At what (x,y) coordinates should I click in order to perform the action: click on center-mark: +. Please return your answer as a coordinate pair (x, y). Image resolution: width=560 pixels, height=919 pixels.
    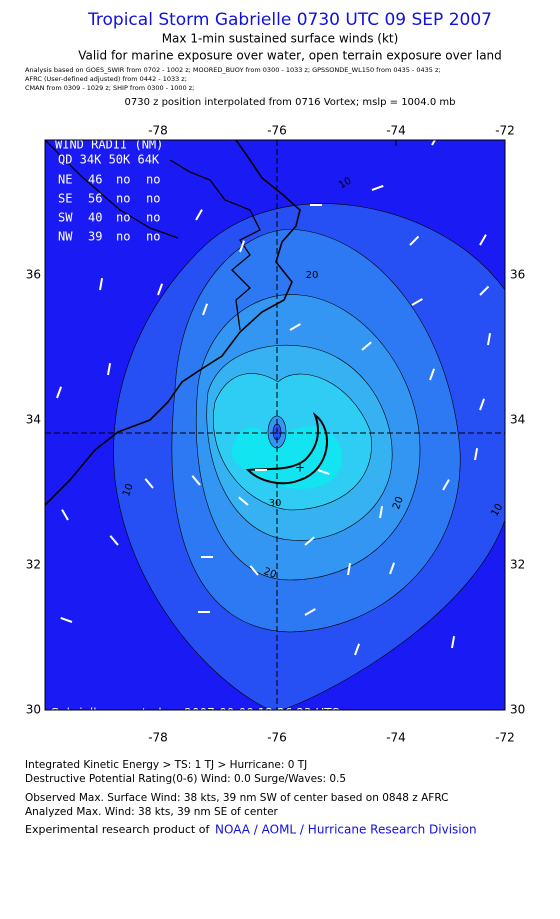
    Looking at the image, I should click on (300, 468).